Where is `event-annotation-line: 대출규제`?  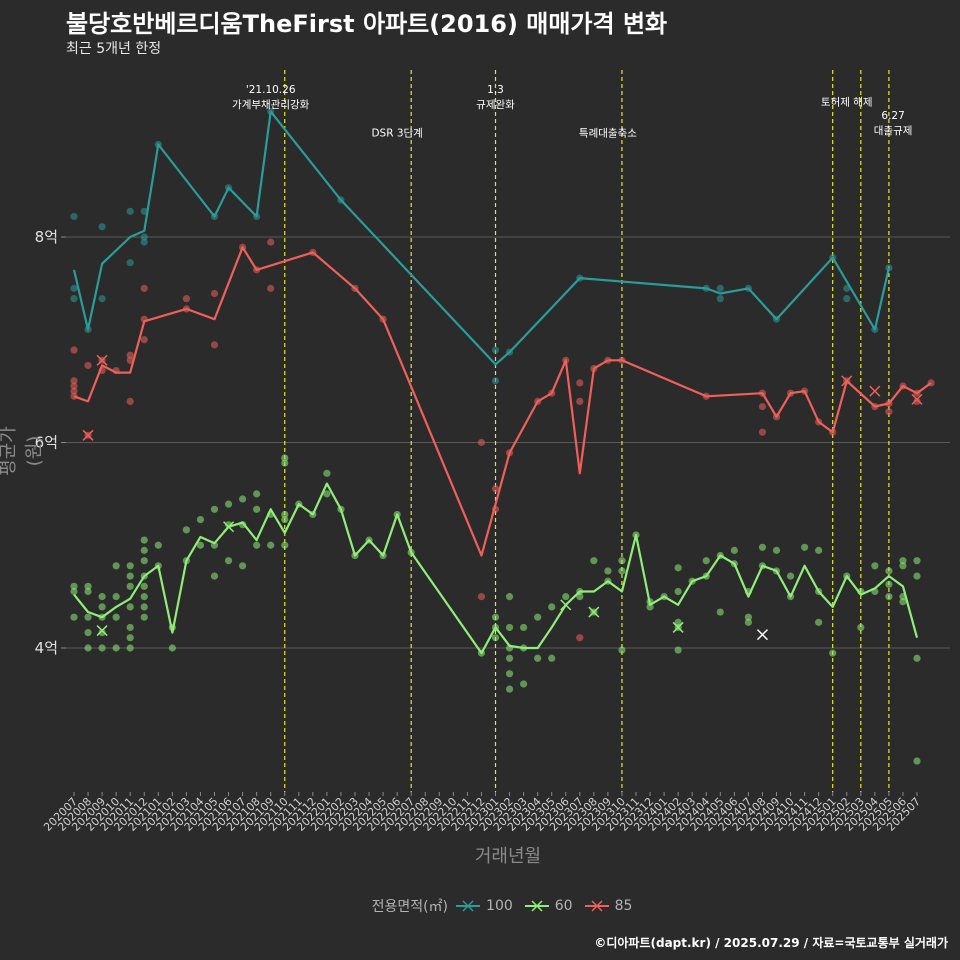 event-annotation-line: 대출규제 is located at coordinates (893, 131).